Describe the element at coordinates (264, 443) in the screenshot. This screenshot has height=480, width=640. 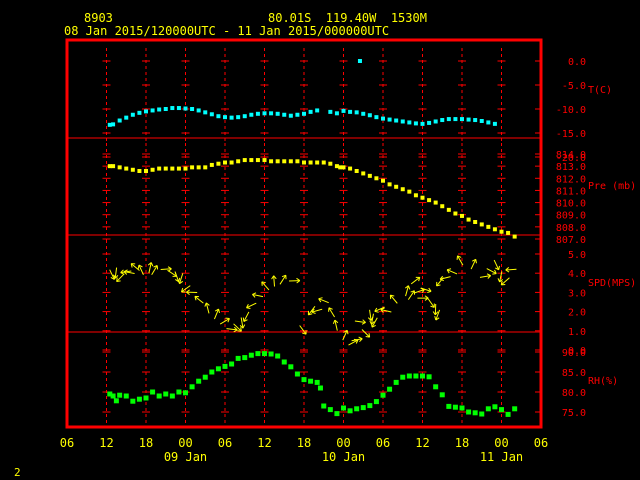
I see `x-tick-label: 12` at that location.